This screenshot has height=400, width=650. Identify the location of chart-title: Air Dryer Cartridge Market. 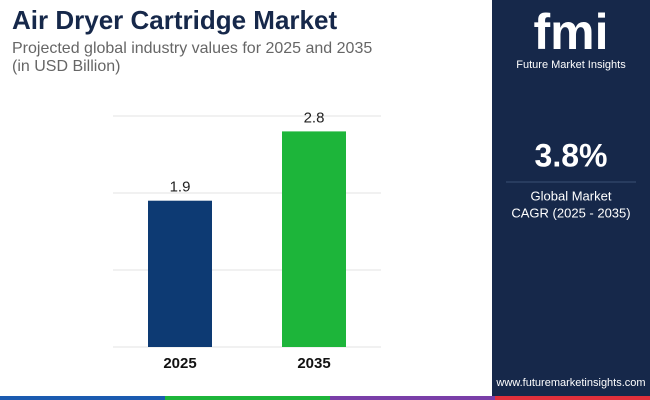
(174, 20).